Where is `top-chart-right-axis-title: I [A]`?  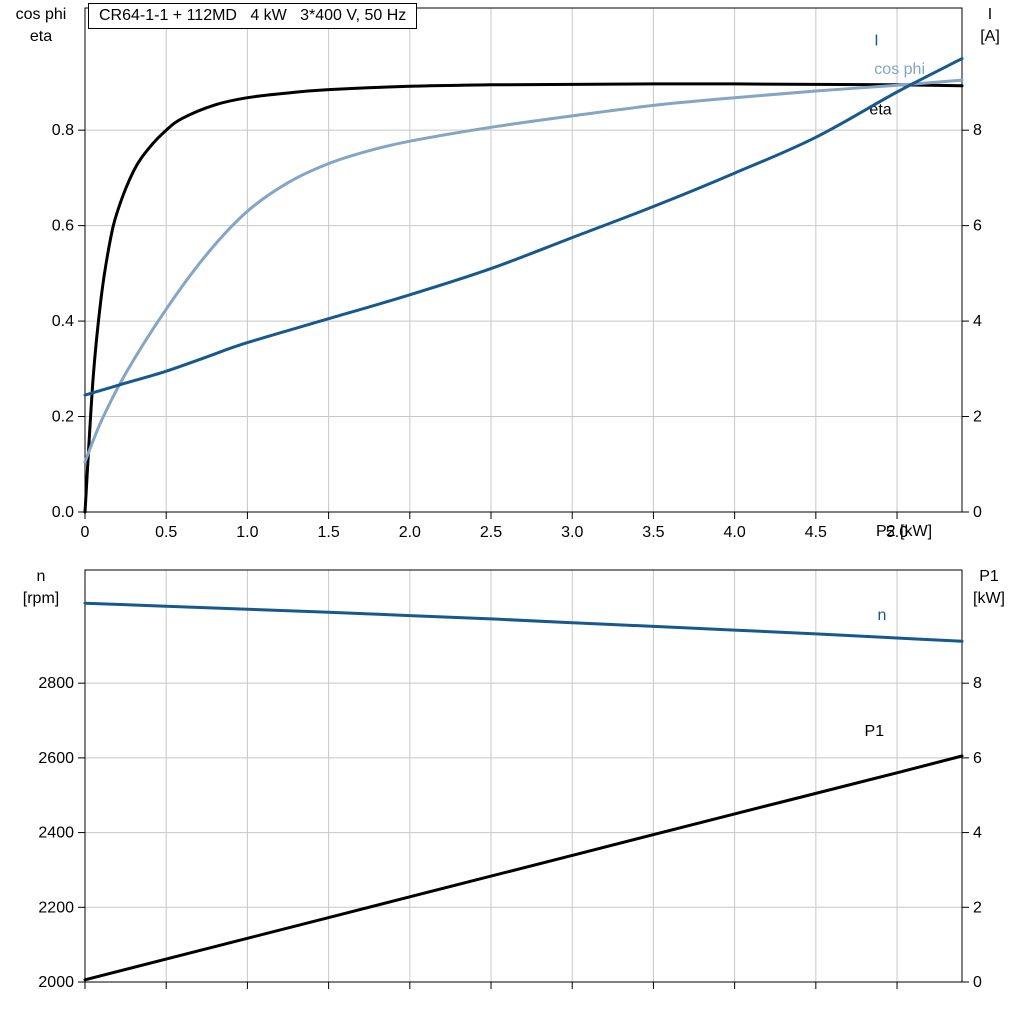 top-chart-right-axis-title: I [A] is located at coordinates (990, 26).